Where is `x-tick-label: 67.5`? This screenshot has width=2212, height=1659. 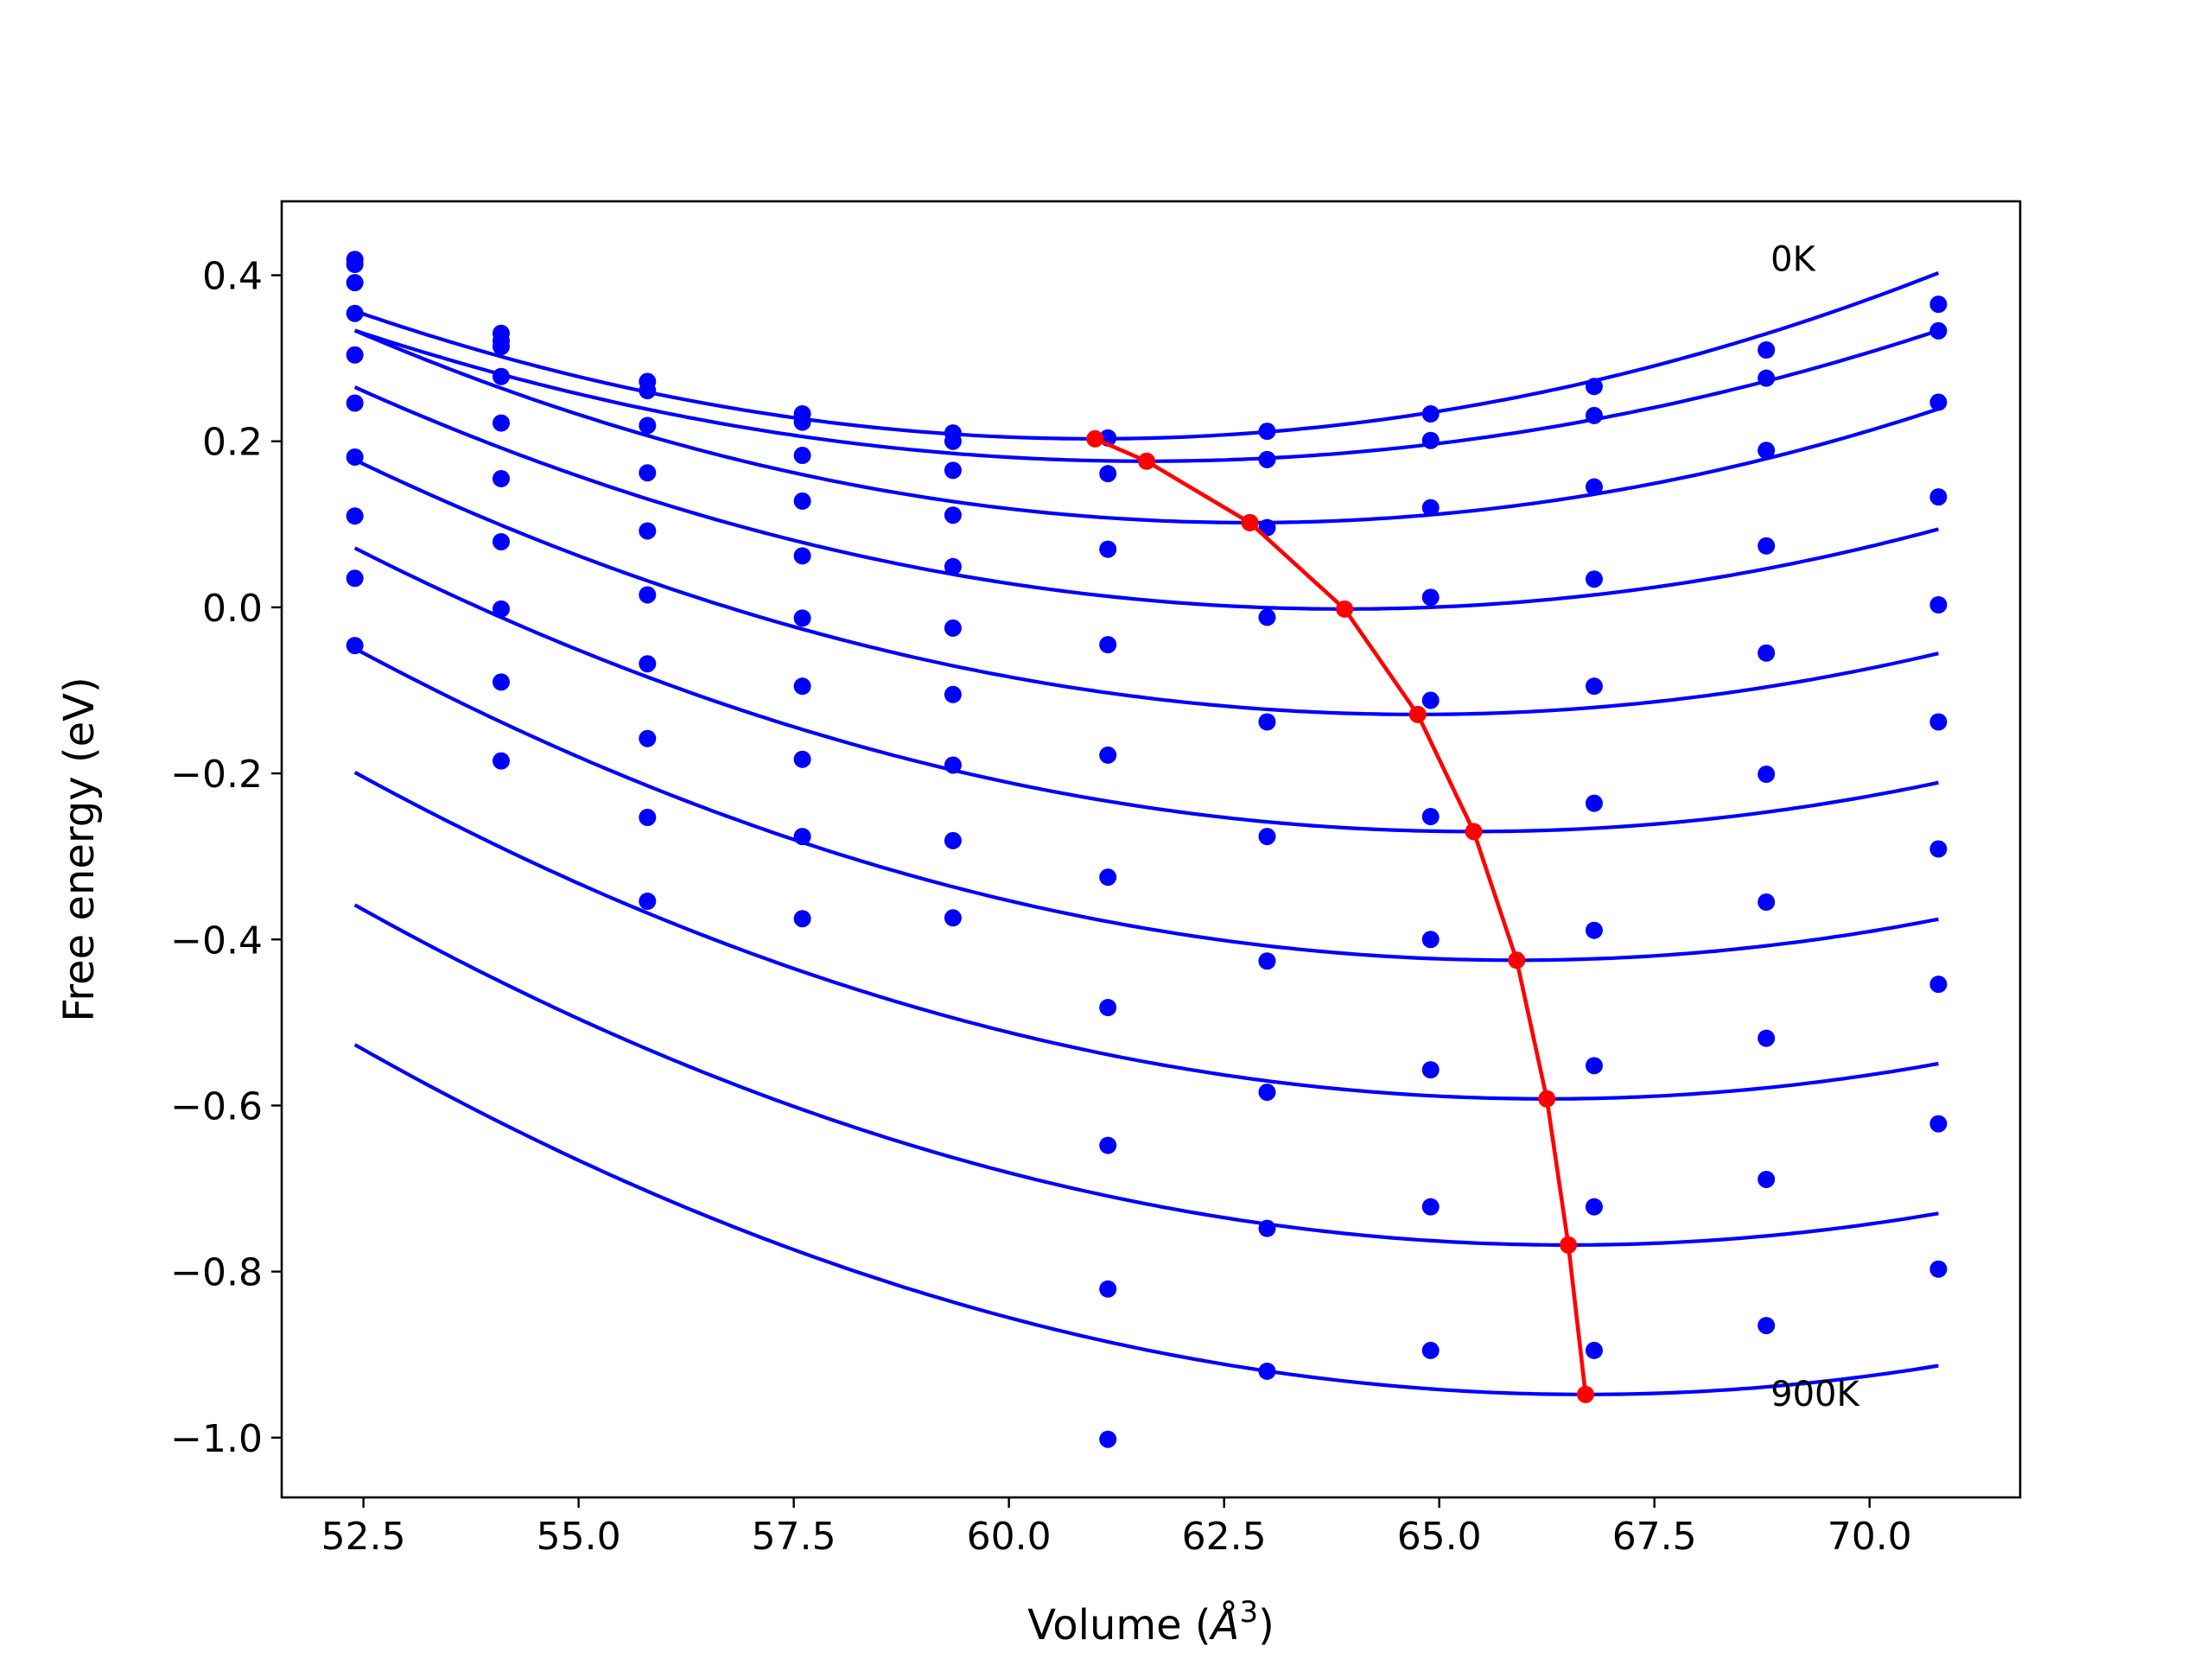 x-tick-label: 67.5 is located at coordinates (1654, 1537).